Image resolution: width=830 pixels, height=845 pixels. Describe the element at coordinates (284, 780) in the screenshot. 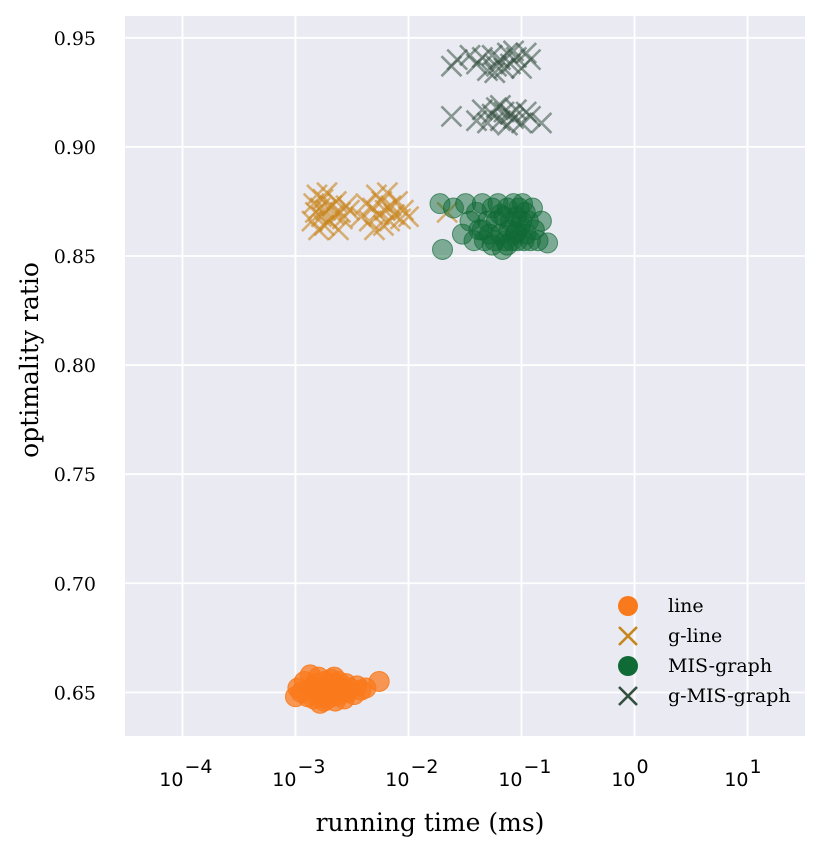

I see `x-tick-base-1: 10` at that location.